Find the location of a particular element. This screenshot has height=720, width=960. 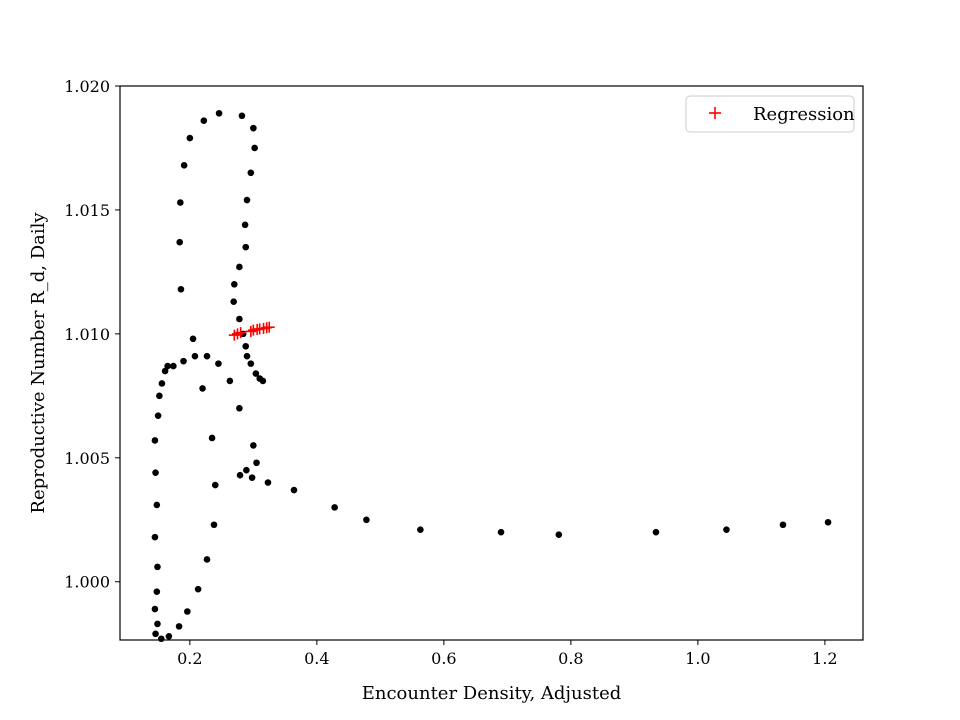

y-tick-label: 1.005 is located at coordinates (87, 458).